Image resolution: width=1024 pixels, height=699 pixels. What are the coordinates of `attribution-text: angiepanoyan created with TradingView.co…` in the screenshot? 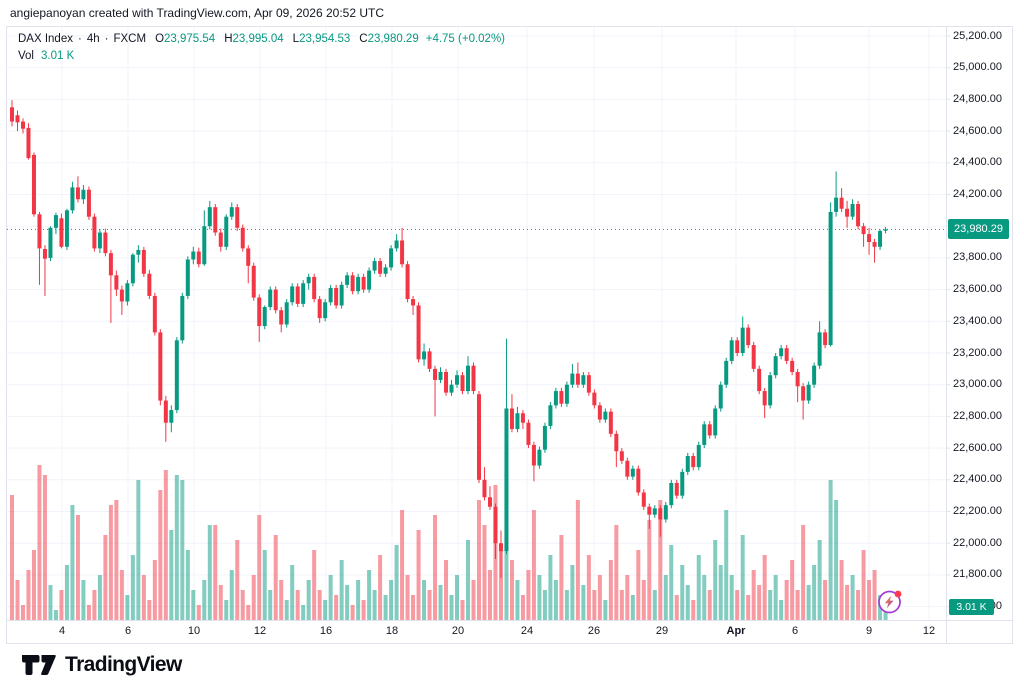 It's located at (197, 13).